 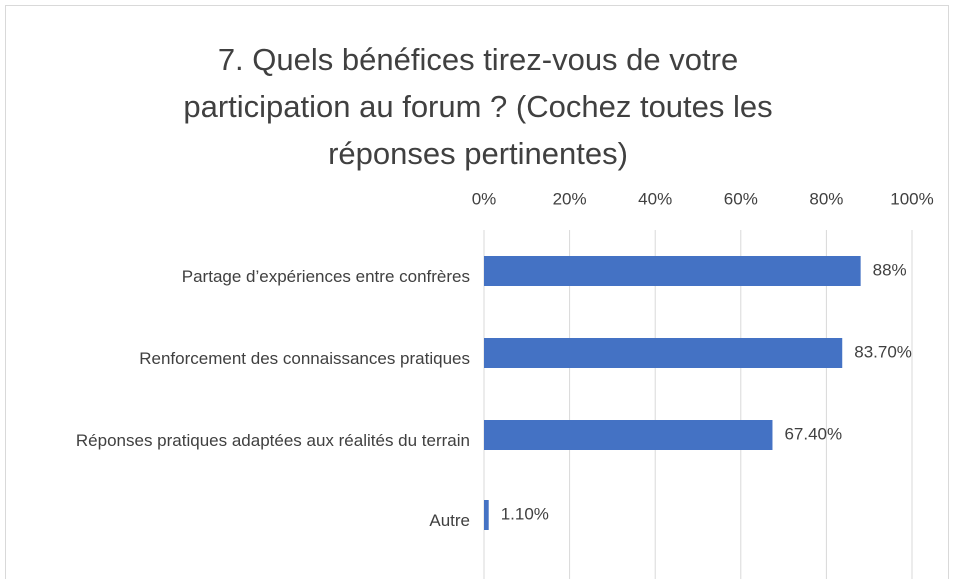 What do you see at coordinates (525, 513) in the screenshot?
I see `value-label: 1.10%` at bounding box center [525, 513].